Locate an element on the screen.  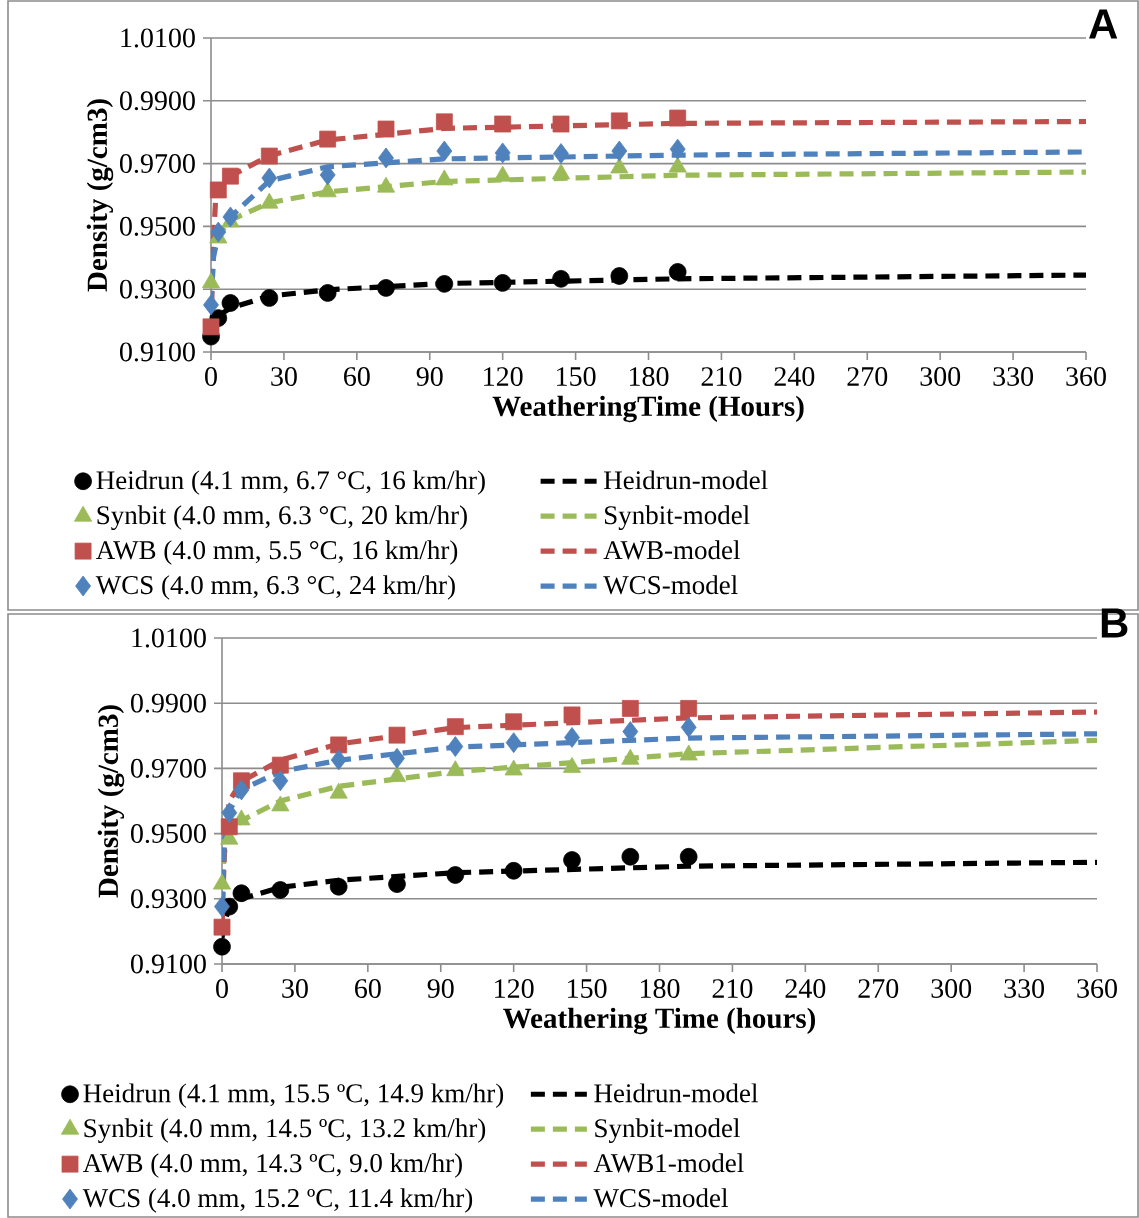
legend-label: Synbit (4.0 mm, 14.5 ºC, 13.2 km/hr) is located at coordinates (285, 1130).